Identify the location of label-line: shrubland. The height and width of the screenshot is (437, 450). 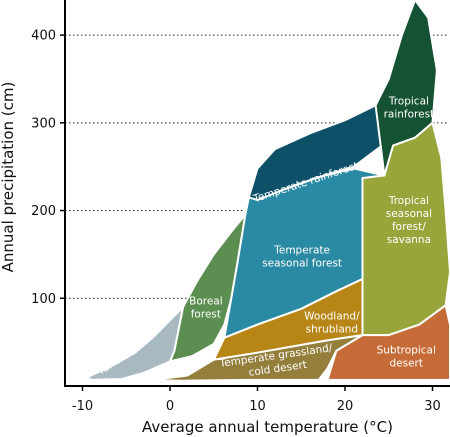
(332, 329).